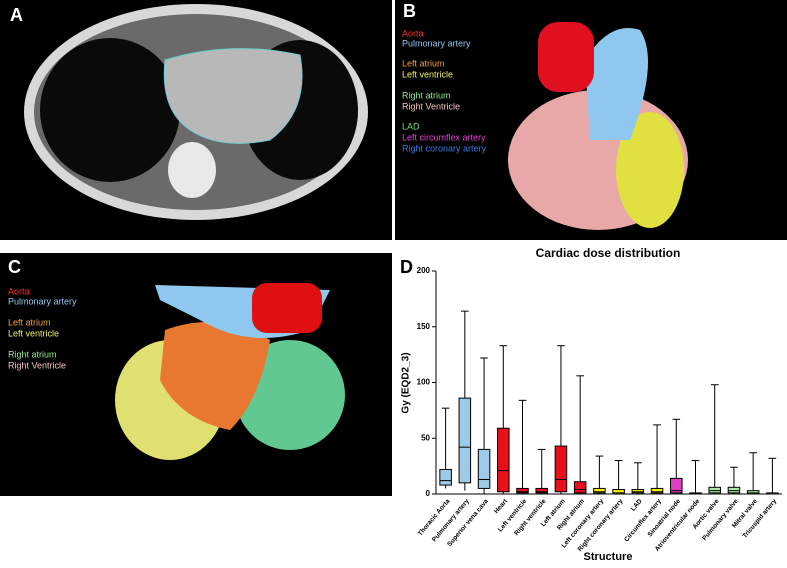 Image resolution: width=787 pixels, height=568 pixels. Describe the element at coordinates (650, 170) in the screenshot. I see `heart-lv` at that location.